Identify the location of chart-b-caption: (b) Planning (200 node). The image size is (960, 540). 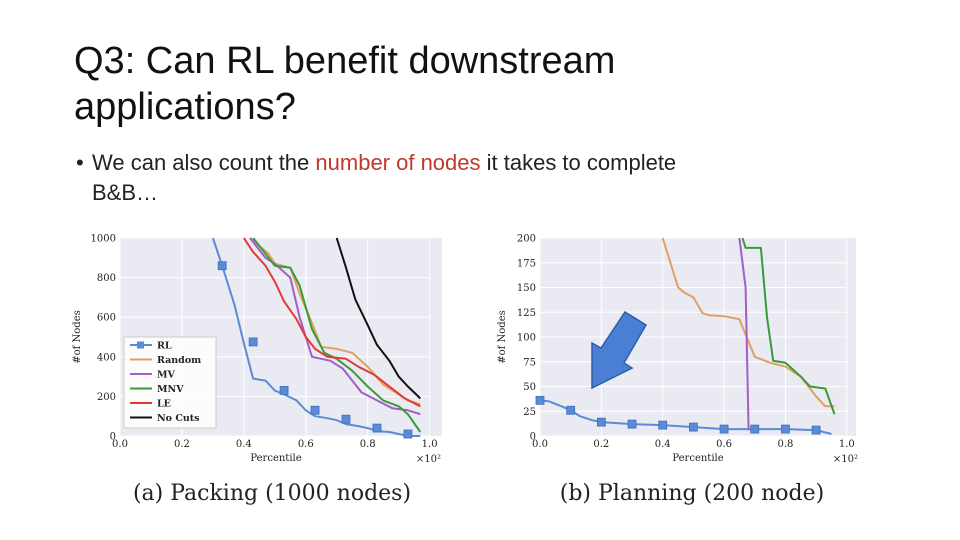
(692, 493).